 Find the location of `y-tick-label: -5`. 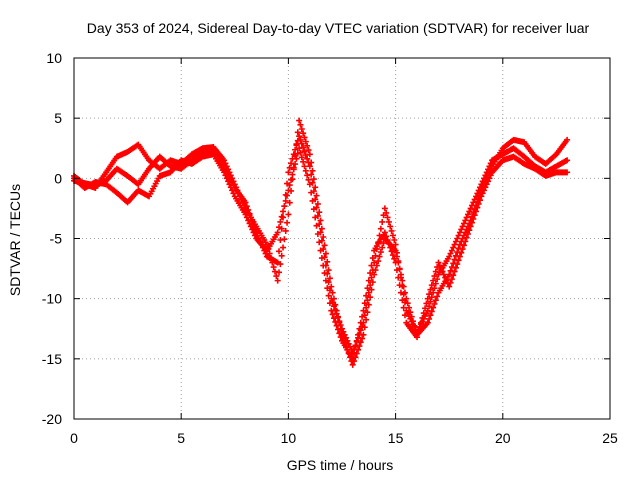

y-tick-label: -5 is located at coordinates (56, 239).